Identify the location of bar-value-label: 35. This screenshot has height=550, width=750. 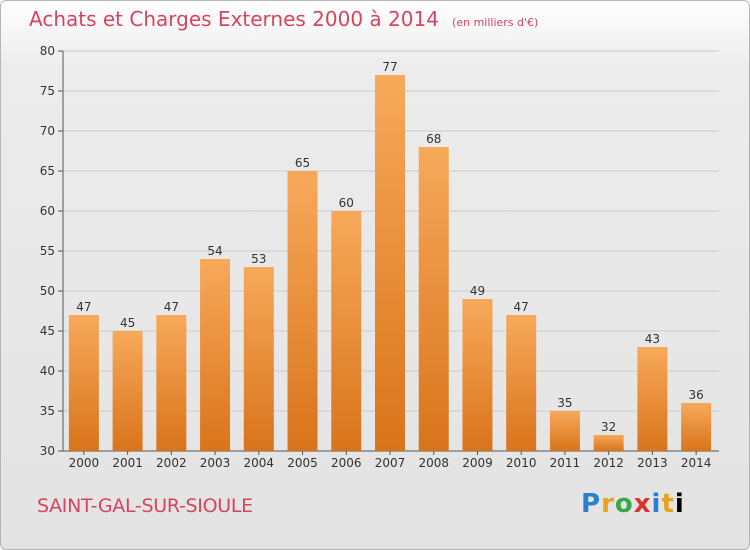
(564, 403).